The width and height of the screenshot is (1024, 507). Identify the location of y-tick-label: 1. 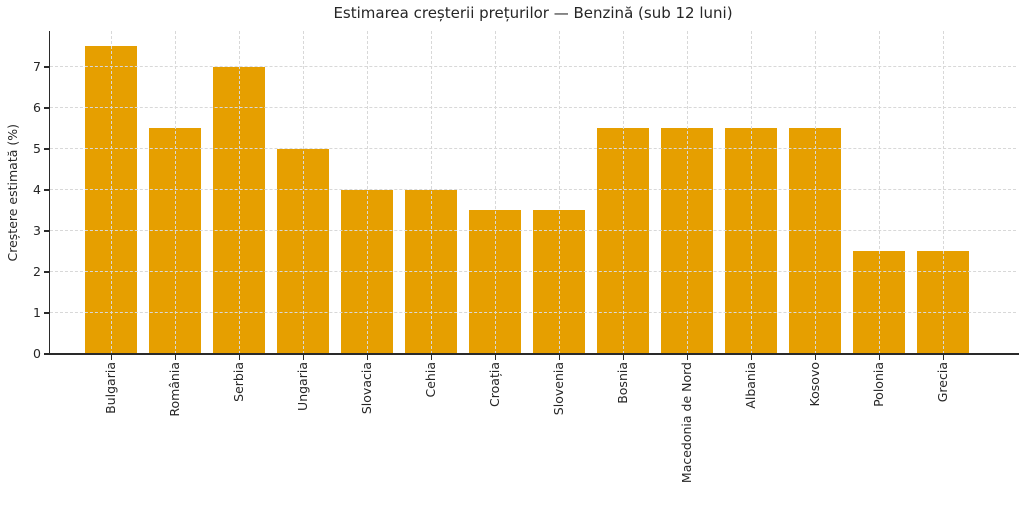
(37, 312).